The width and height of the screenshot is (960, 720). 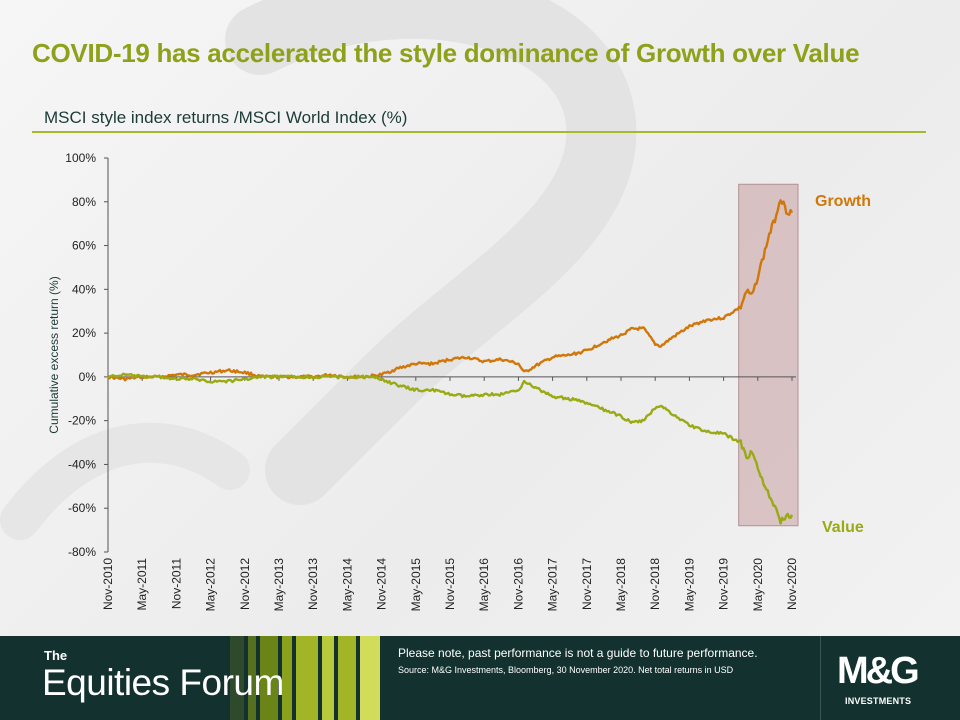 I want to click on x-tick-label: May-2016, so click(x=484, y=585).